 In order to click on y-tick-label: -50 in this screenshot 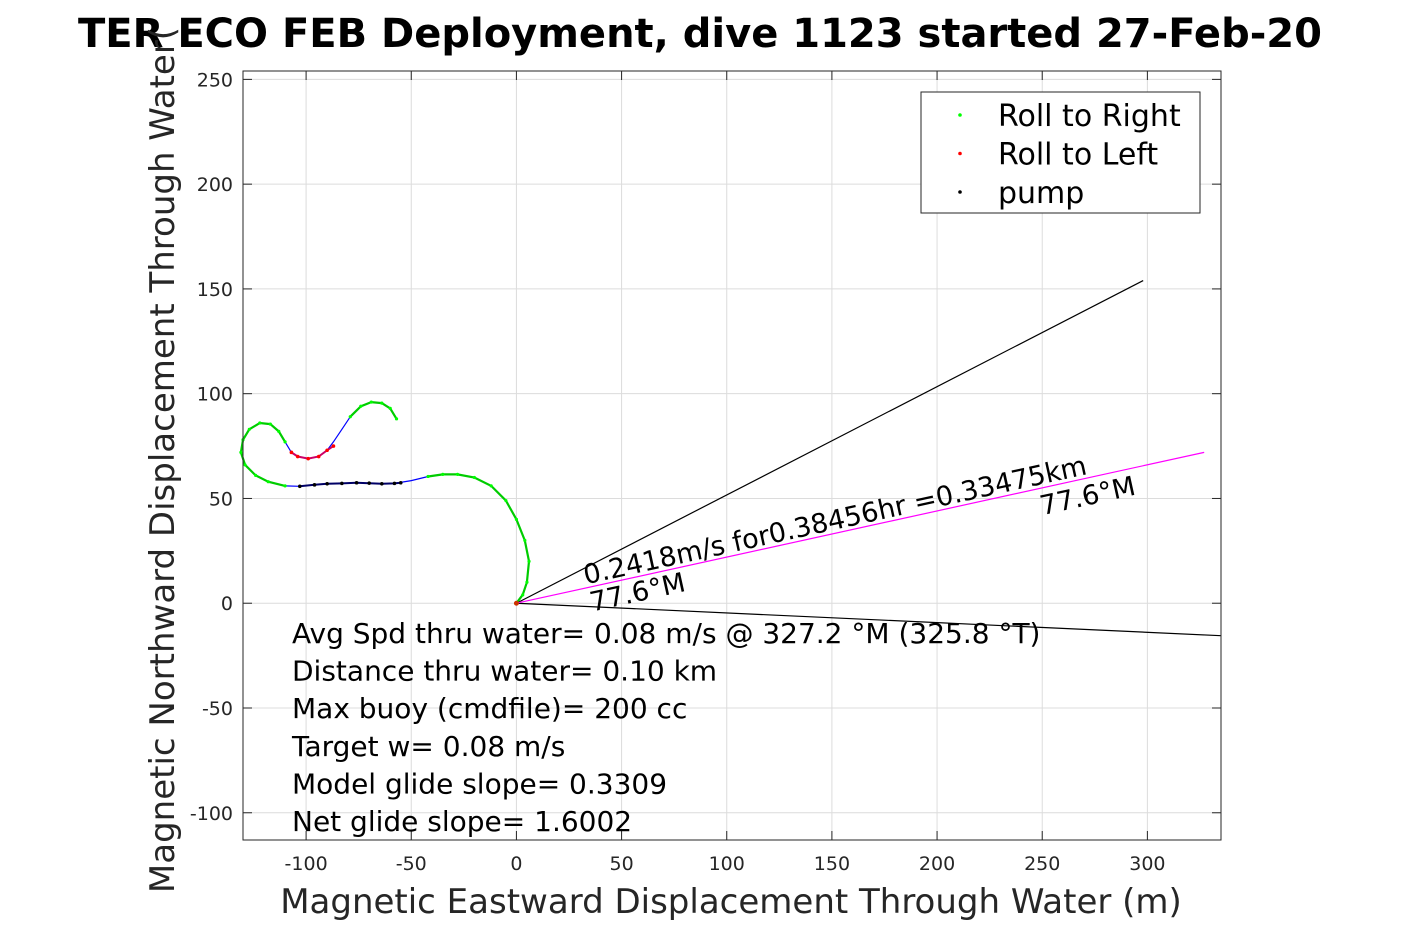, I will do `click(217, 709)`.